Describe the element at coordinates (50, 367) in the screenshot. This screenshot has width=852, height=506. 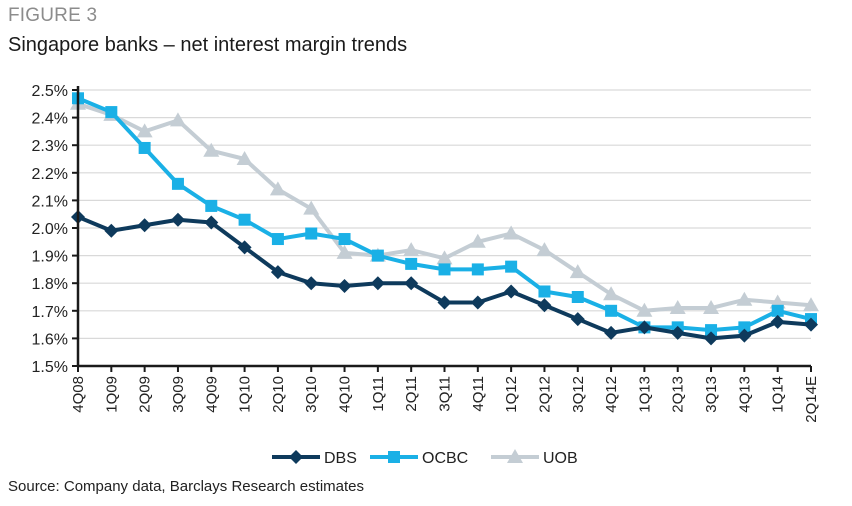
I see `y-tick-label: 1.5%` at that location.